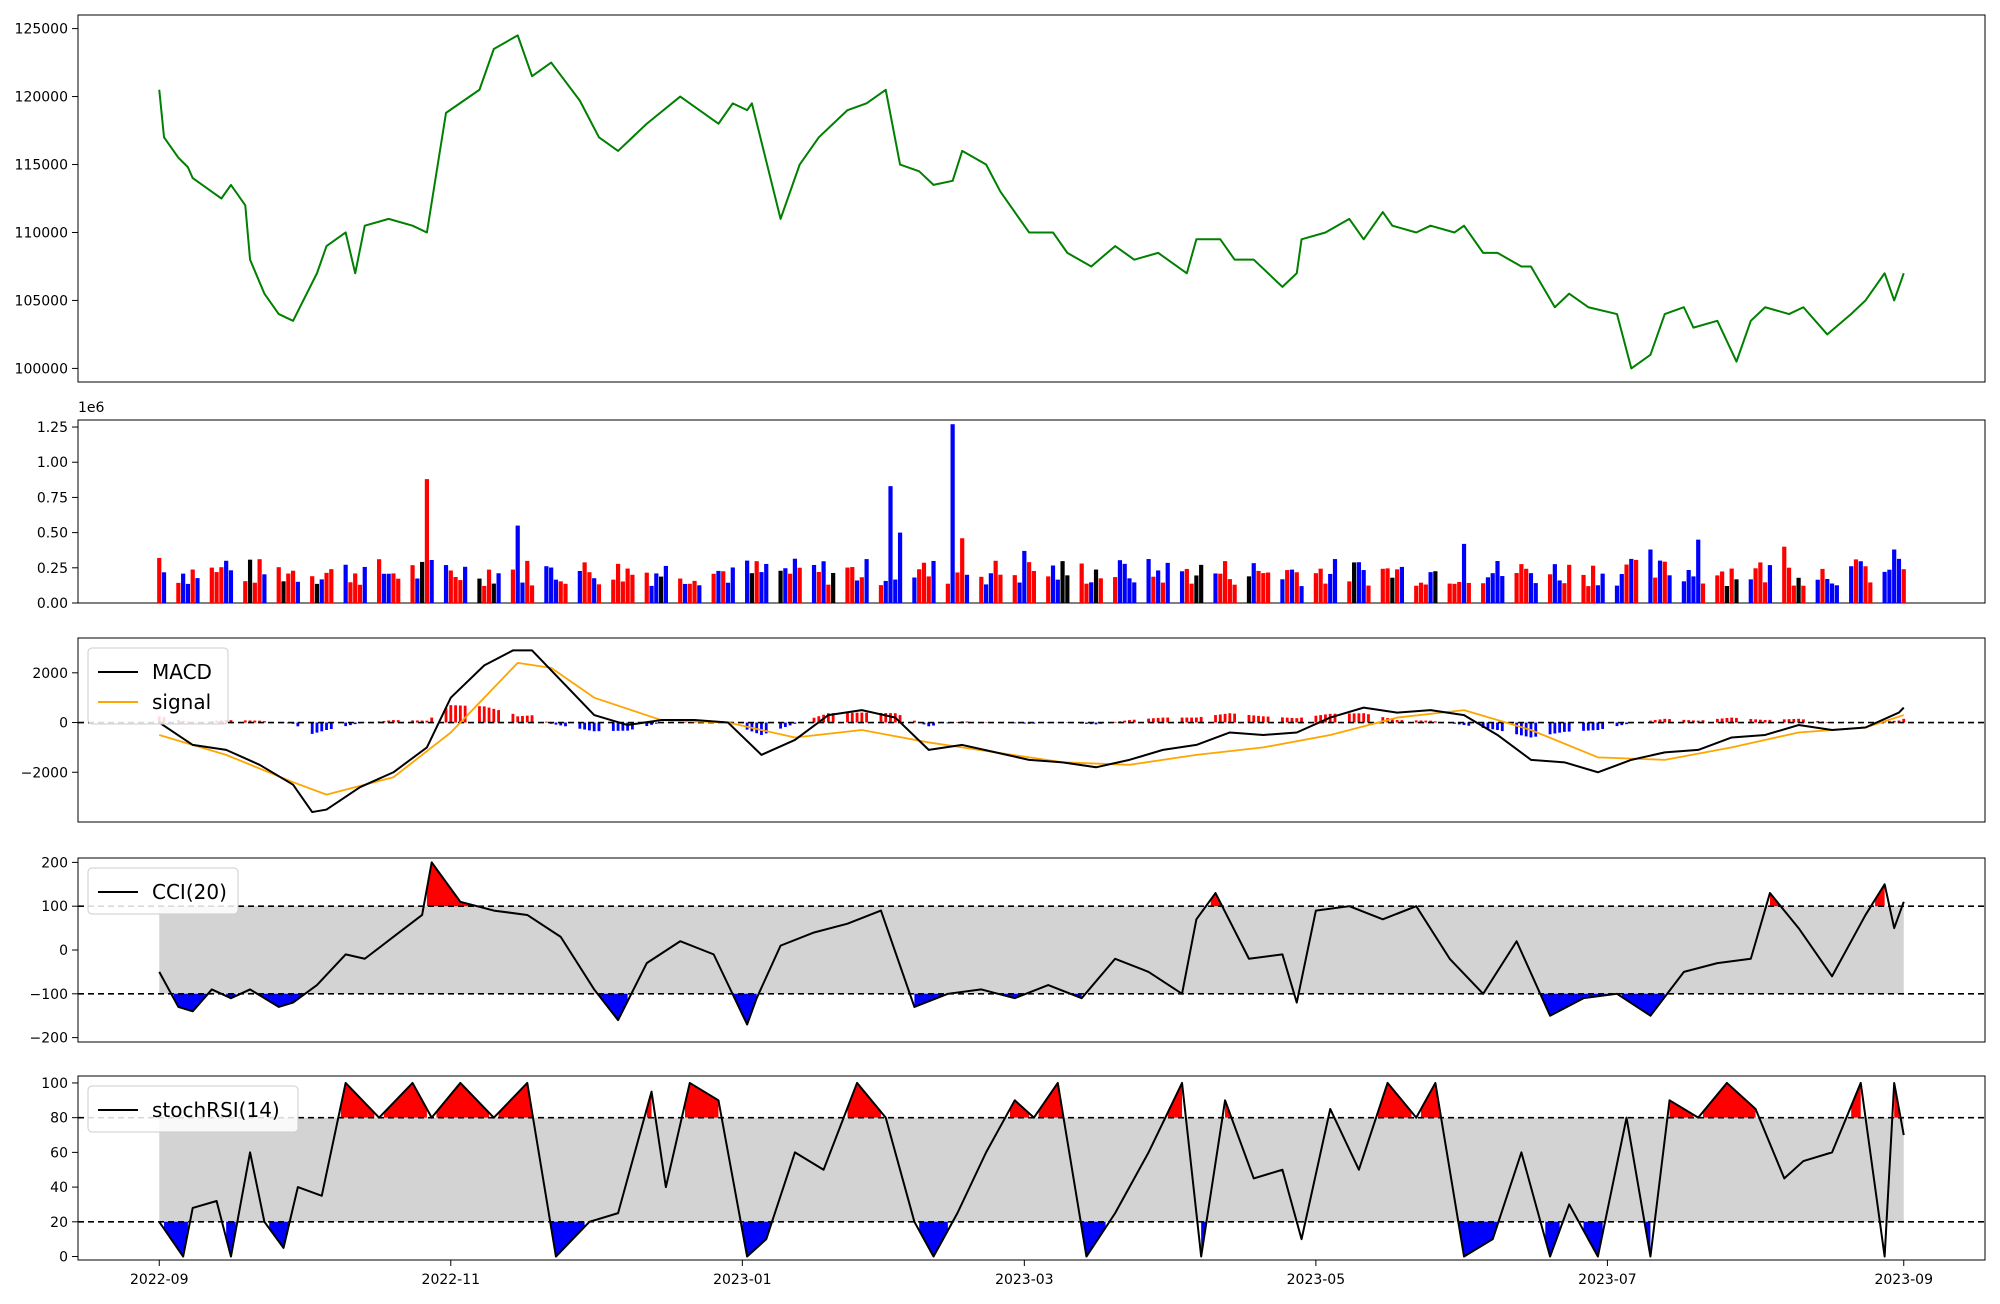 The height and width of the screenshot is (1304, 2000). I want to click on y-tick-label: 0.75, so click(52, 498).